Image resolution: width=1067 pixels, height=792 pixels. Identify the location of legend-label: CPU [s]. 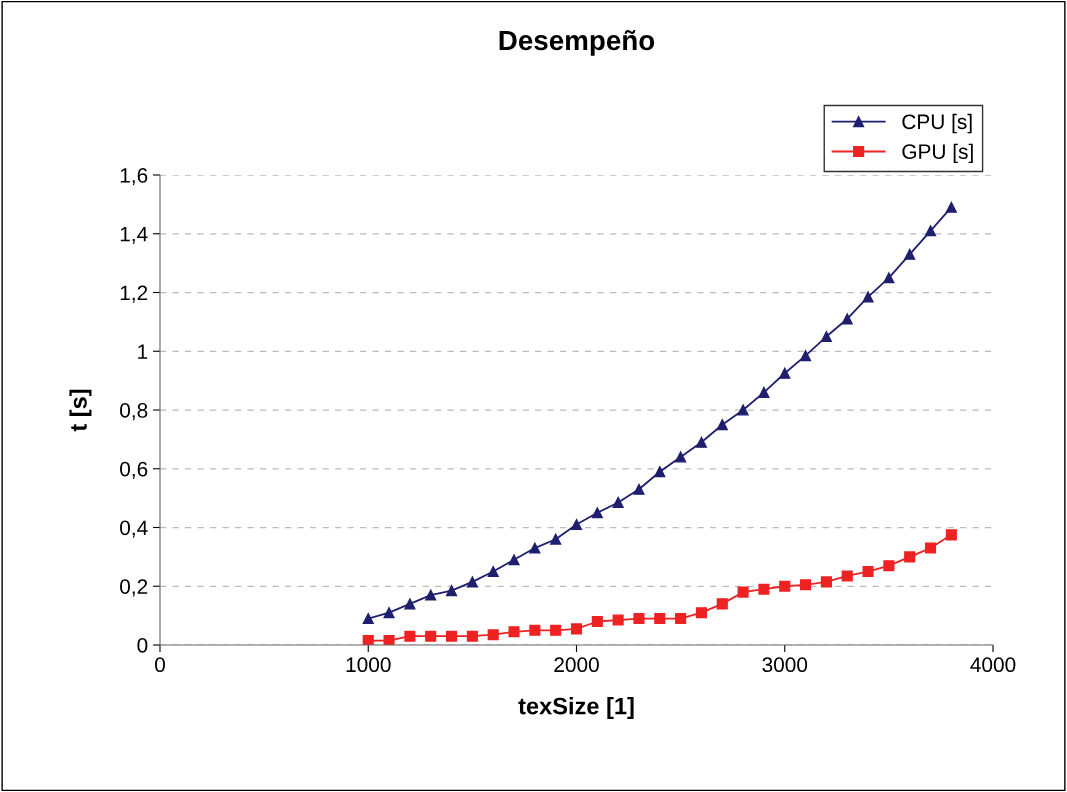
(937, 123).